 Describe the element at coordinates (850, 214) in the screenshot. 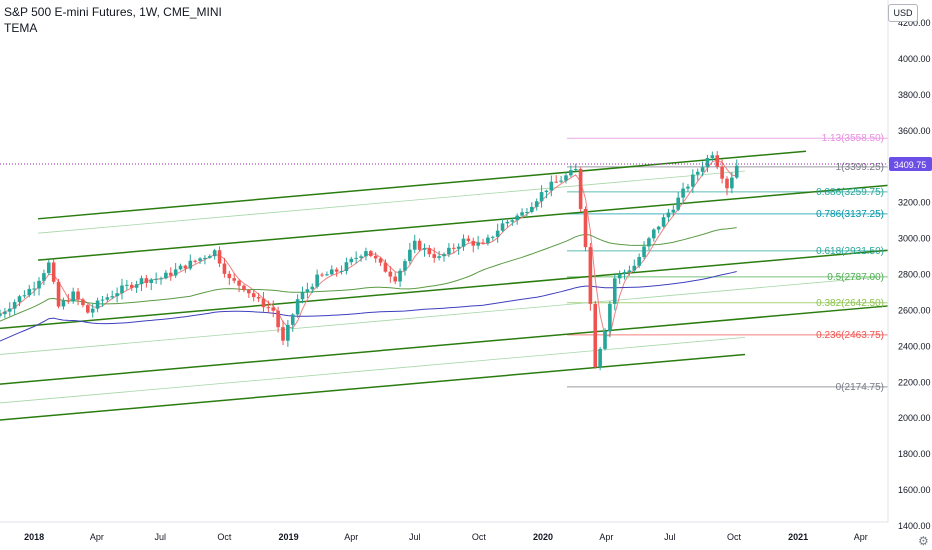

I see `fib-level-label: 0.786(3137.25)` at that location.